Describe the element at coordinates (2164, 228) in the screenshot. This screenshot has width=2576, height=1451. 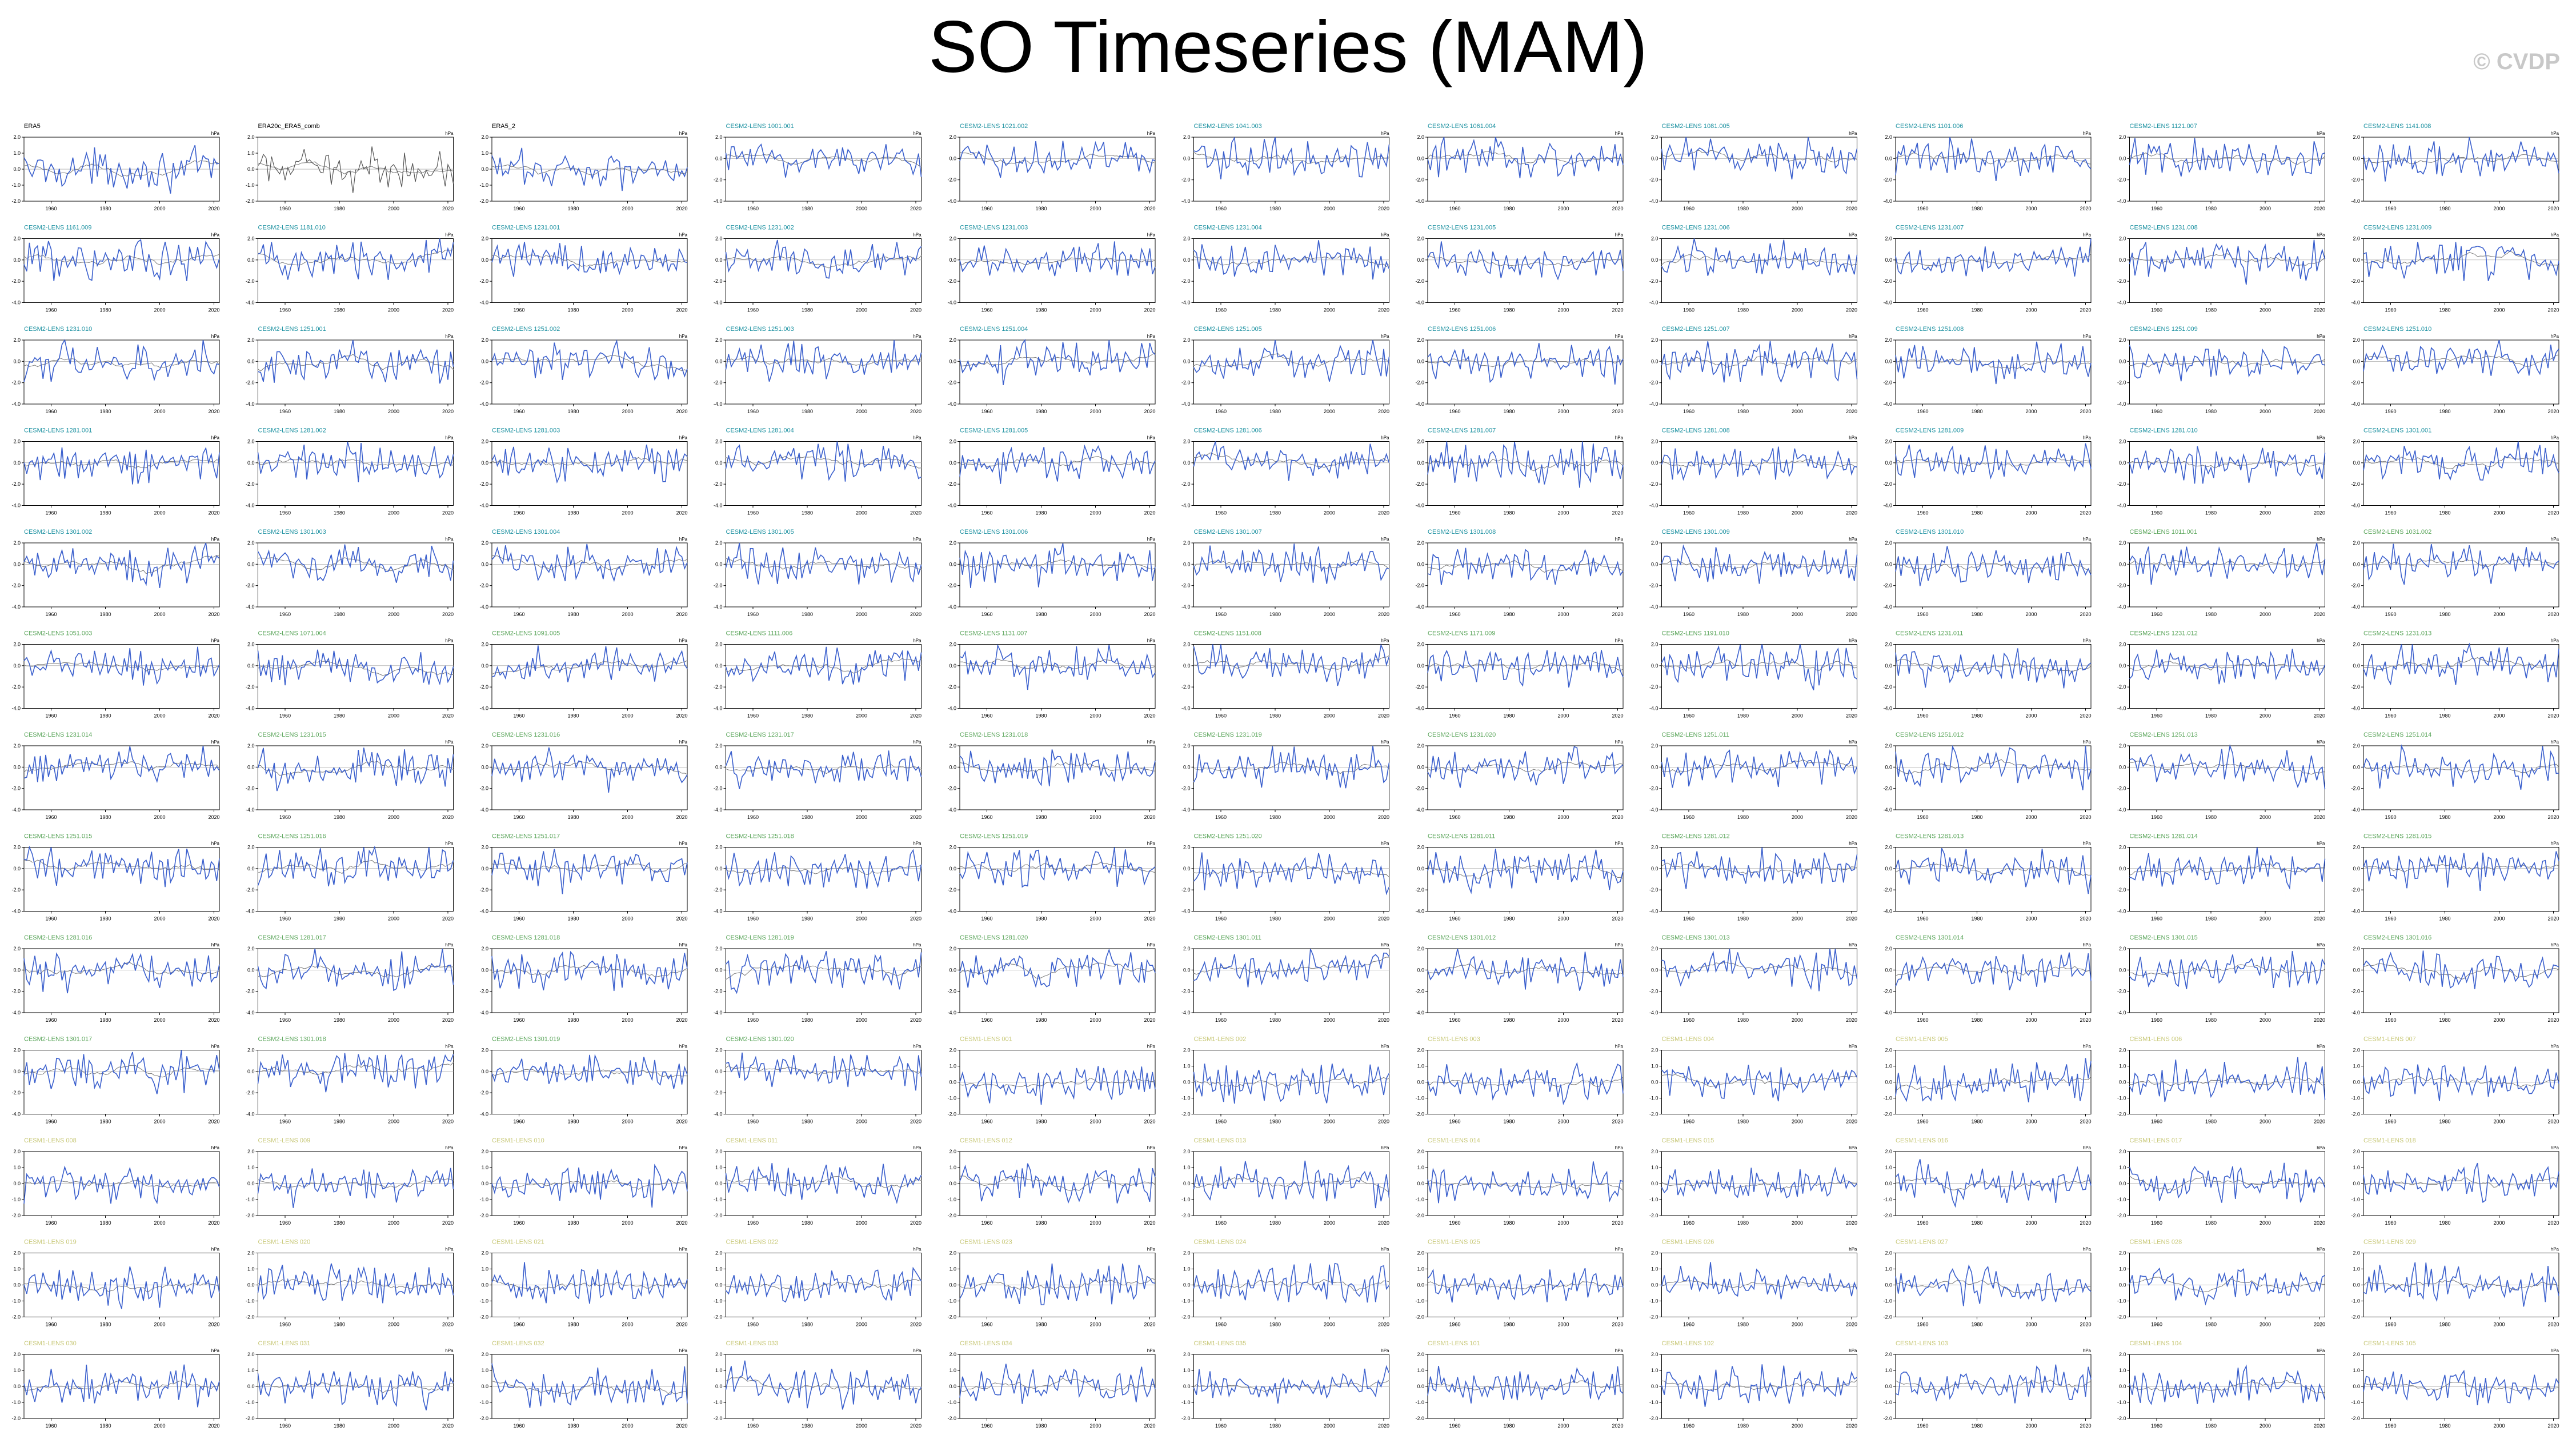
I see `panel-title: CESM2-LENS 1231.008` at that location.